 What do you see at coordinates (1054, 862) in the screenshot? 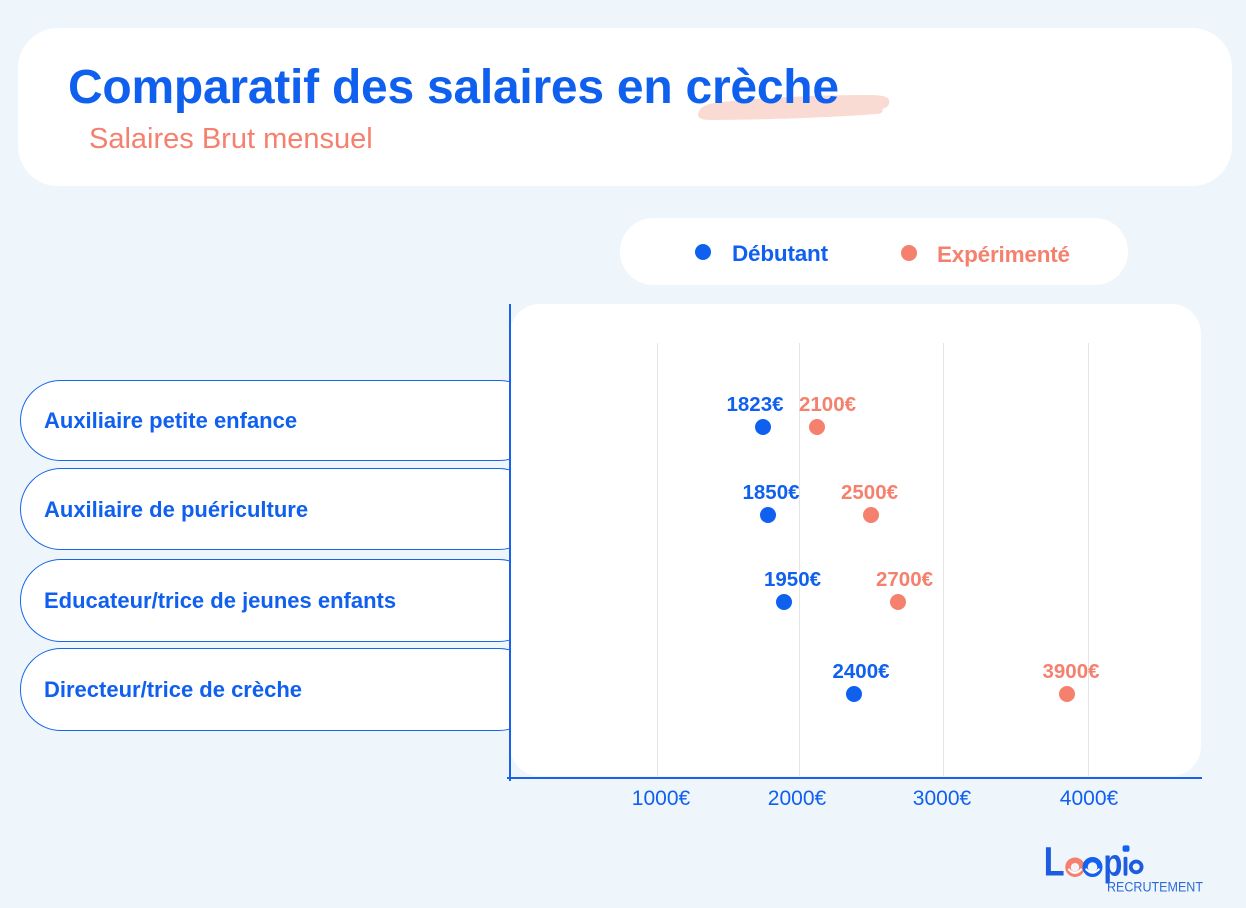
I see `svg-text: L` at bounding box center [1054, 862].